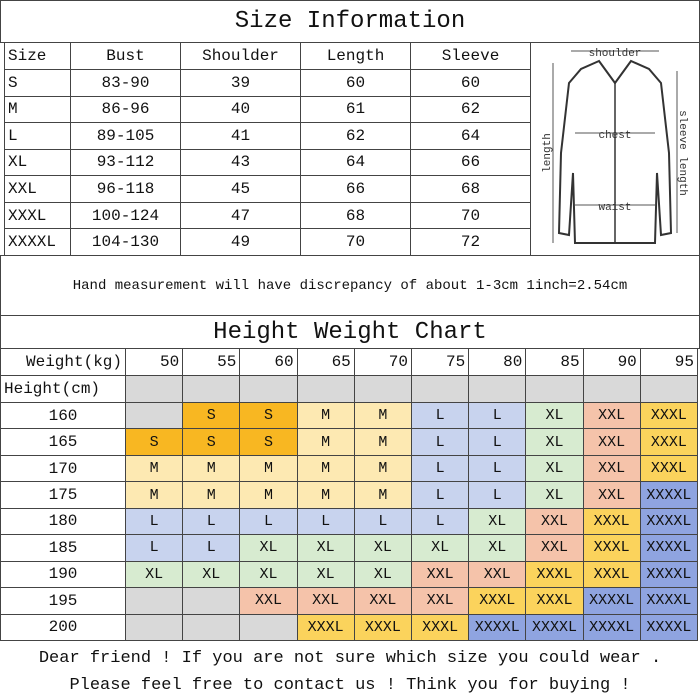 This screenshot has height=700, width=700. What do you see at coordinates (63, 389) in the screenshot?
I see `row-label: Height(cm)` at bounding box center [63, 389].